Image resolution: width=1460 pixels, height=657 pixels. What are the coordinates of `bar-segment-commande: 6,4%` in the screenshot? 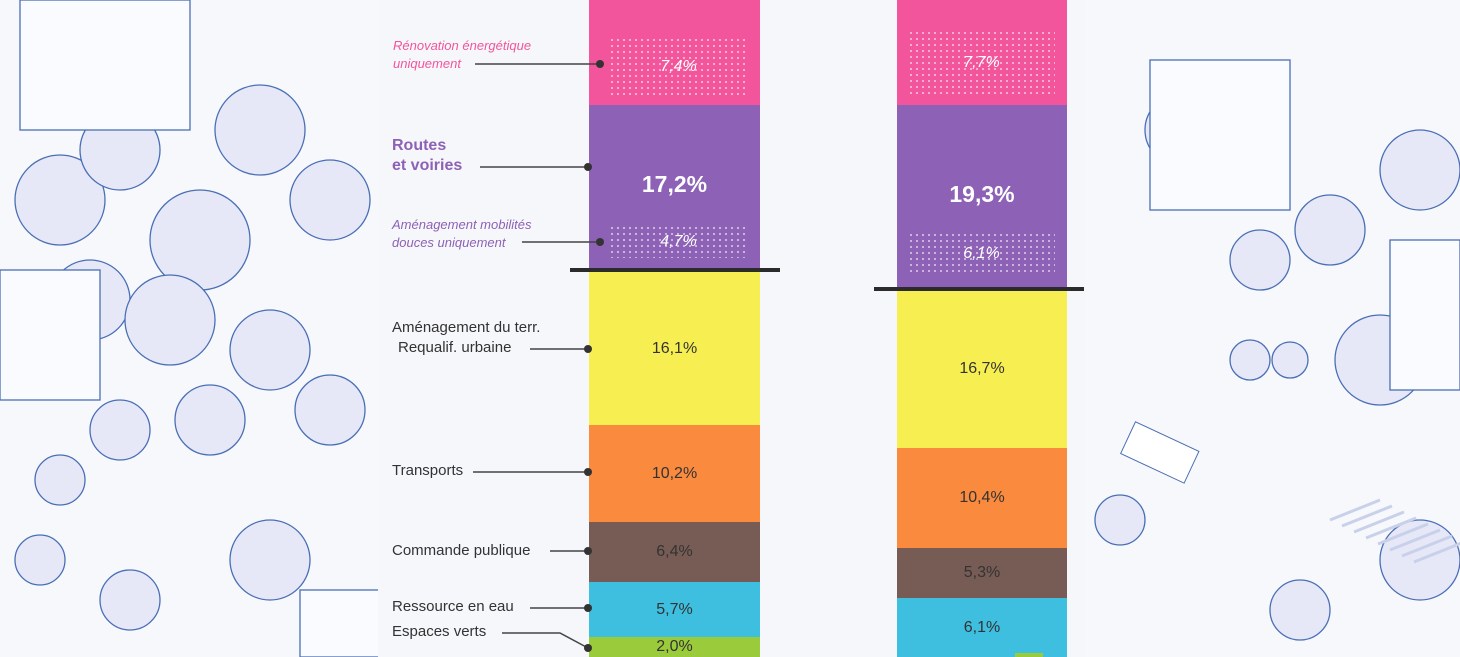 It's located at (674, 552).